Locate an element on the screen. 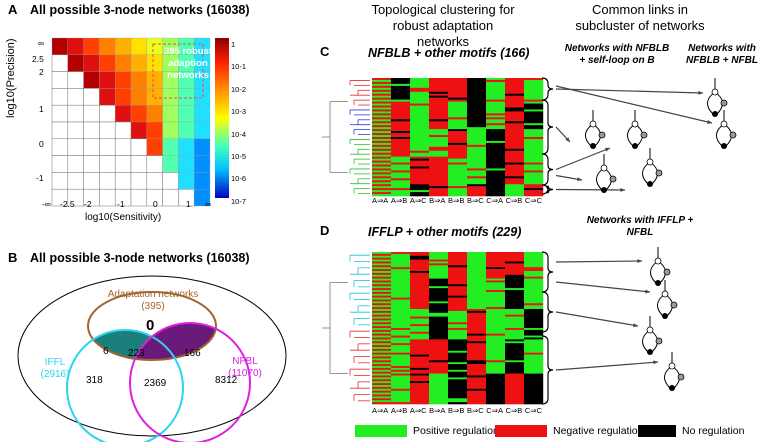  xtick-minus-inf: -∞ is located at coordinates (46, 204).